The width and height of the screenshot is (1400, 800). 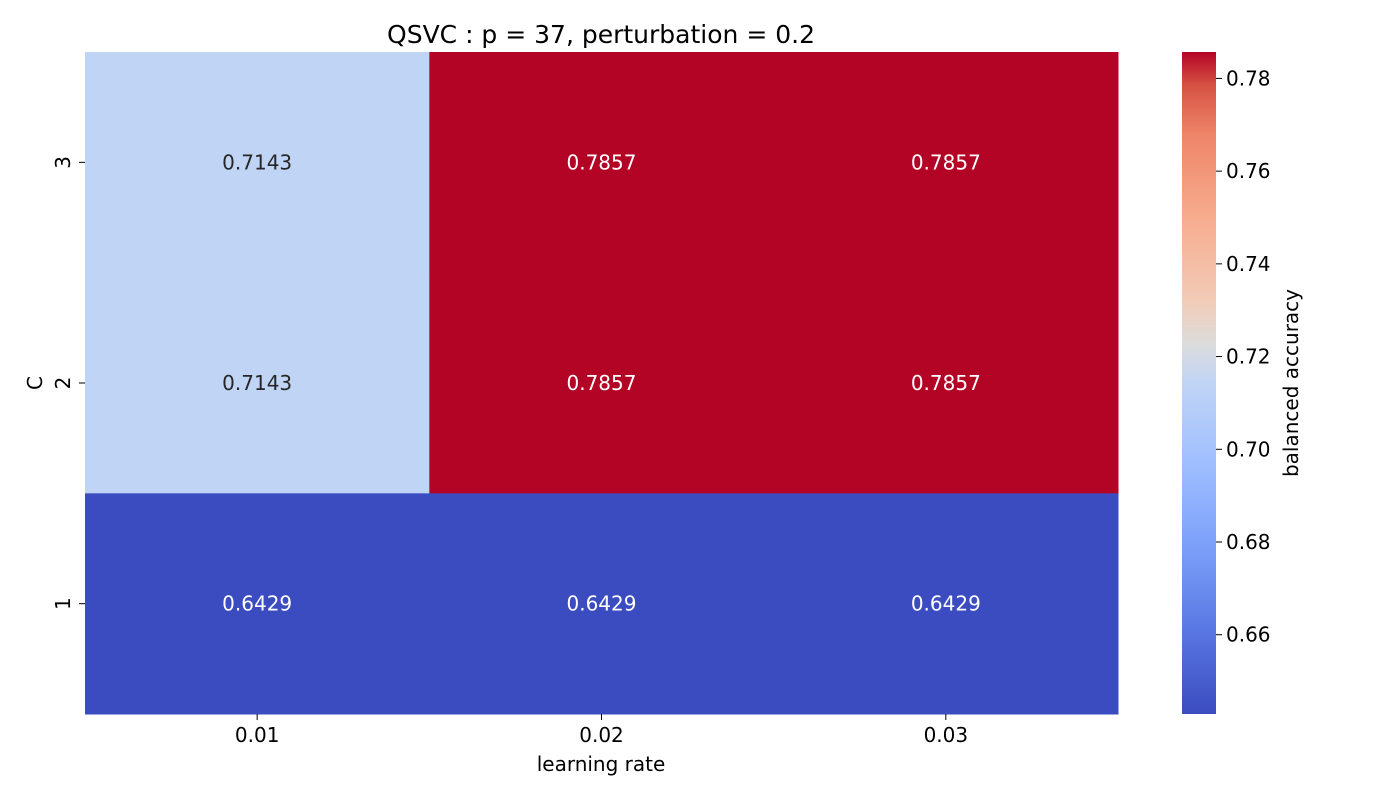 I want to click on colorbar-tick-label: 0.72, so click(x=1248, y=357).